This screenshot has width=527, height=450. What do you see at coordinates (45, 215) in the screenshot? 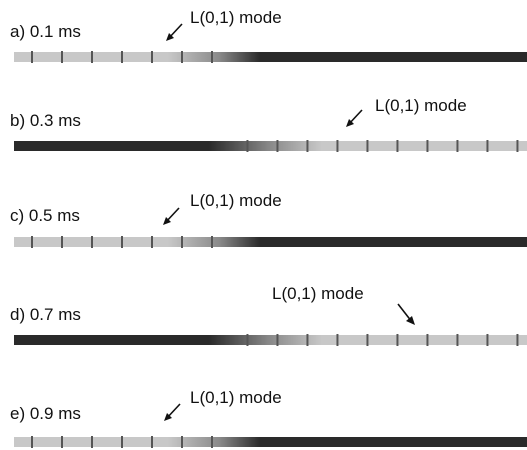
I see `panel-label: c) 0.5 ms` at bounding box center [45, 215].